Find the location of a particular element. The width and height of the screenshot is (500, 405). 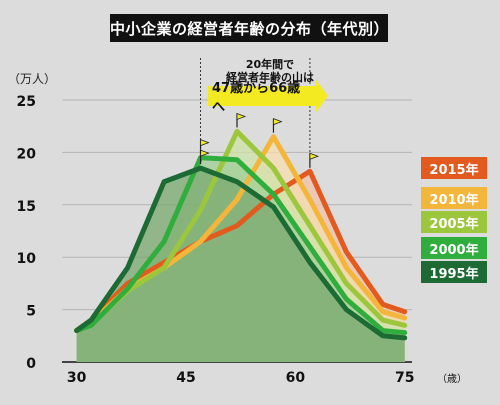

legend-item-1995年: 1995年 is located at coordinates (454, 272).